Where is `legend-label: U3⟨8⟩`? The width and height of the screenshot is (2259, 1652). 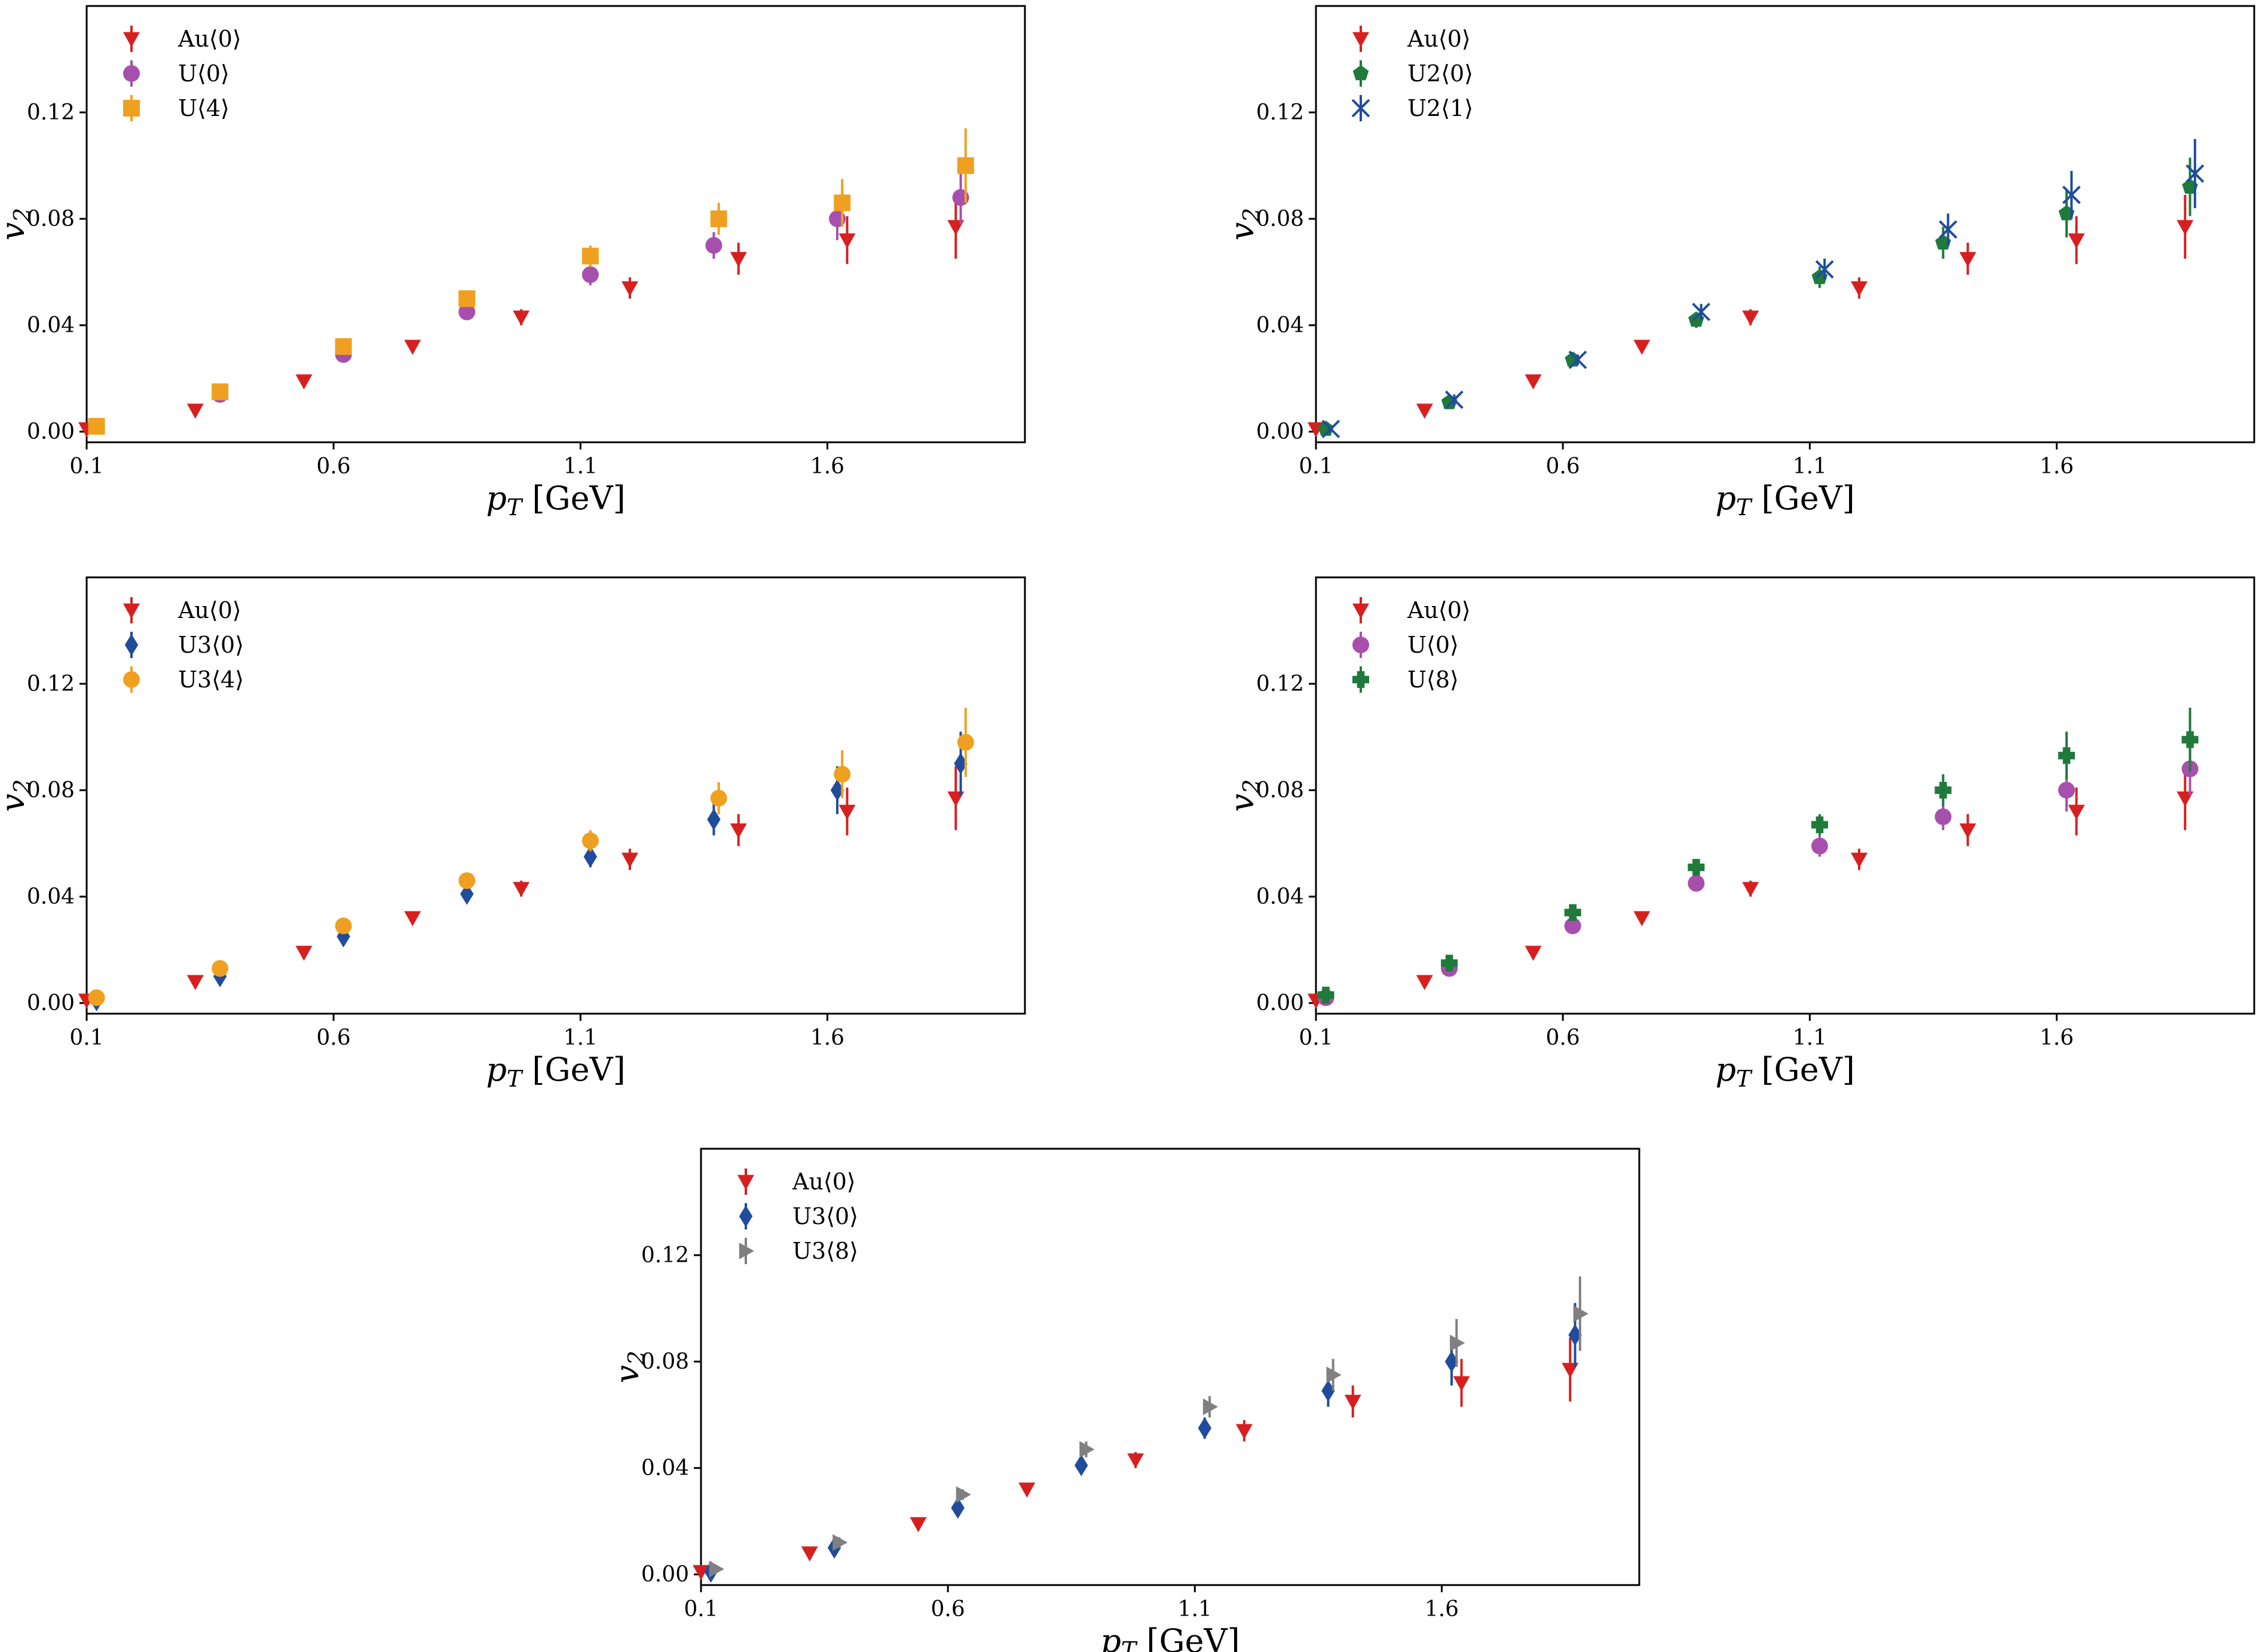
legend-label: U3⟨8⟩ is located at coordinates (825, 1251).